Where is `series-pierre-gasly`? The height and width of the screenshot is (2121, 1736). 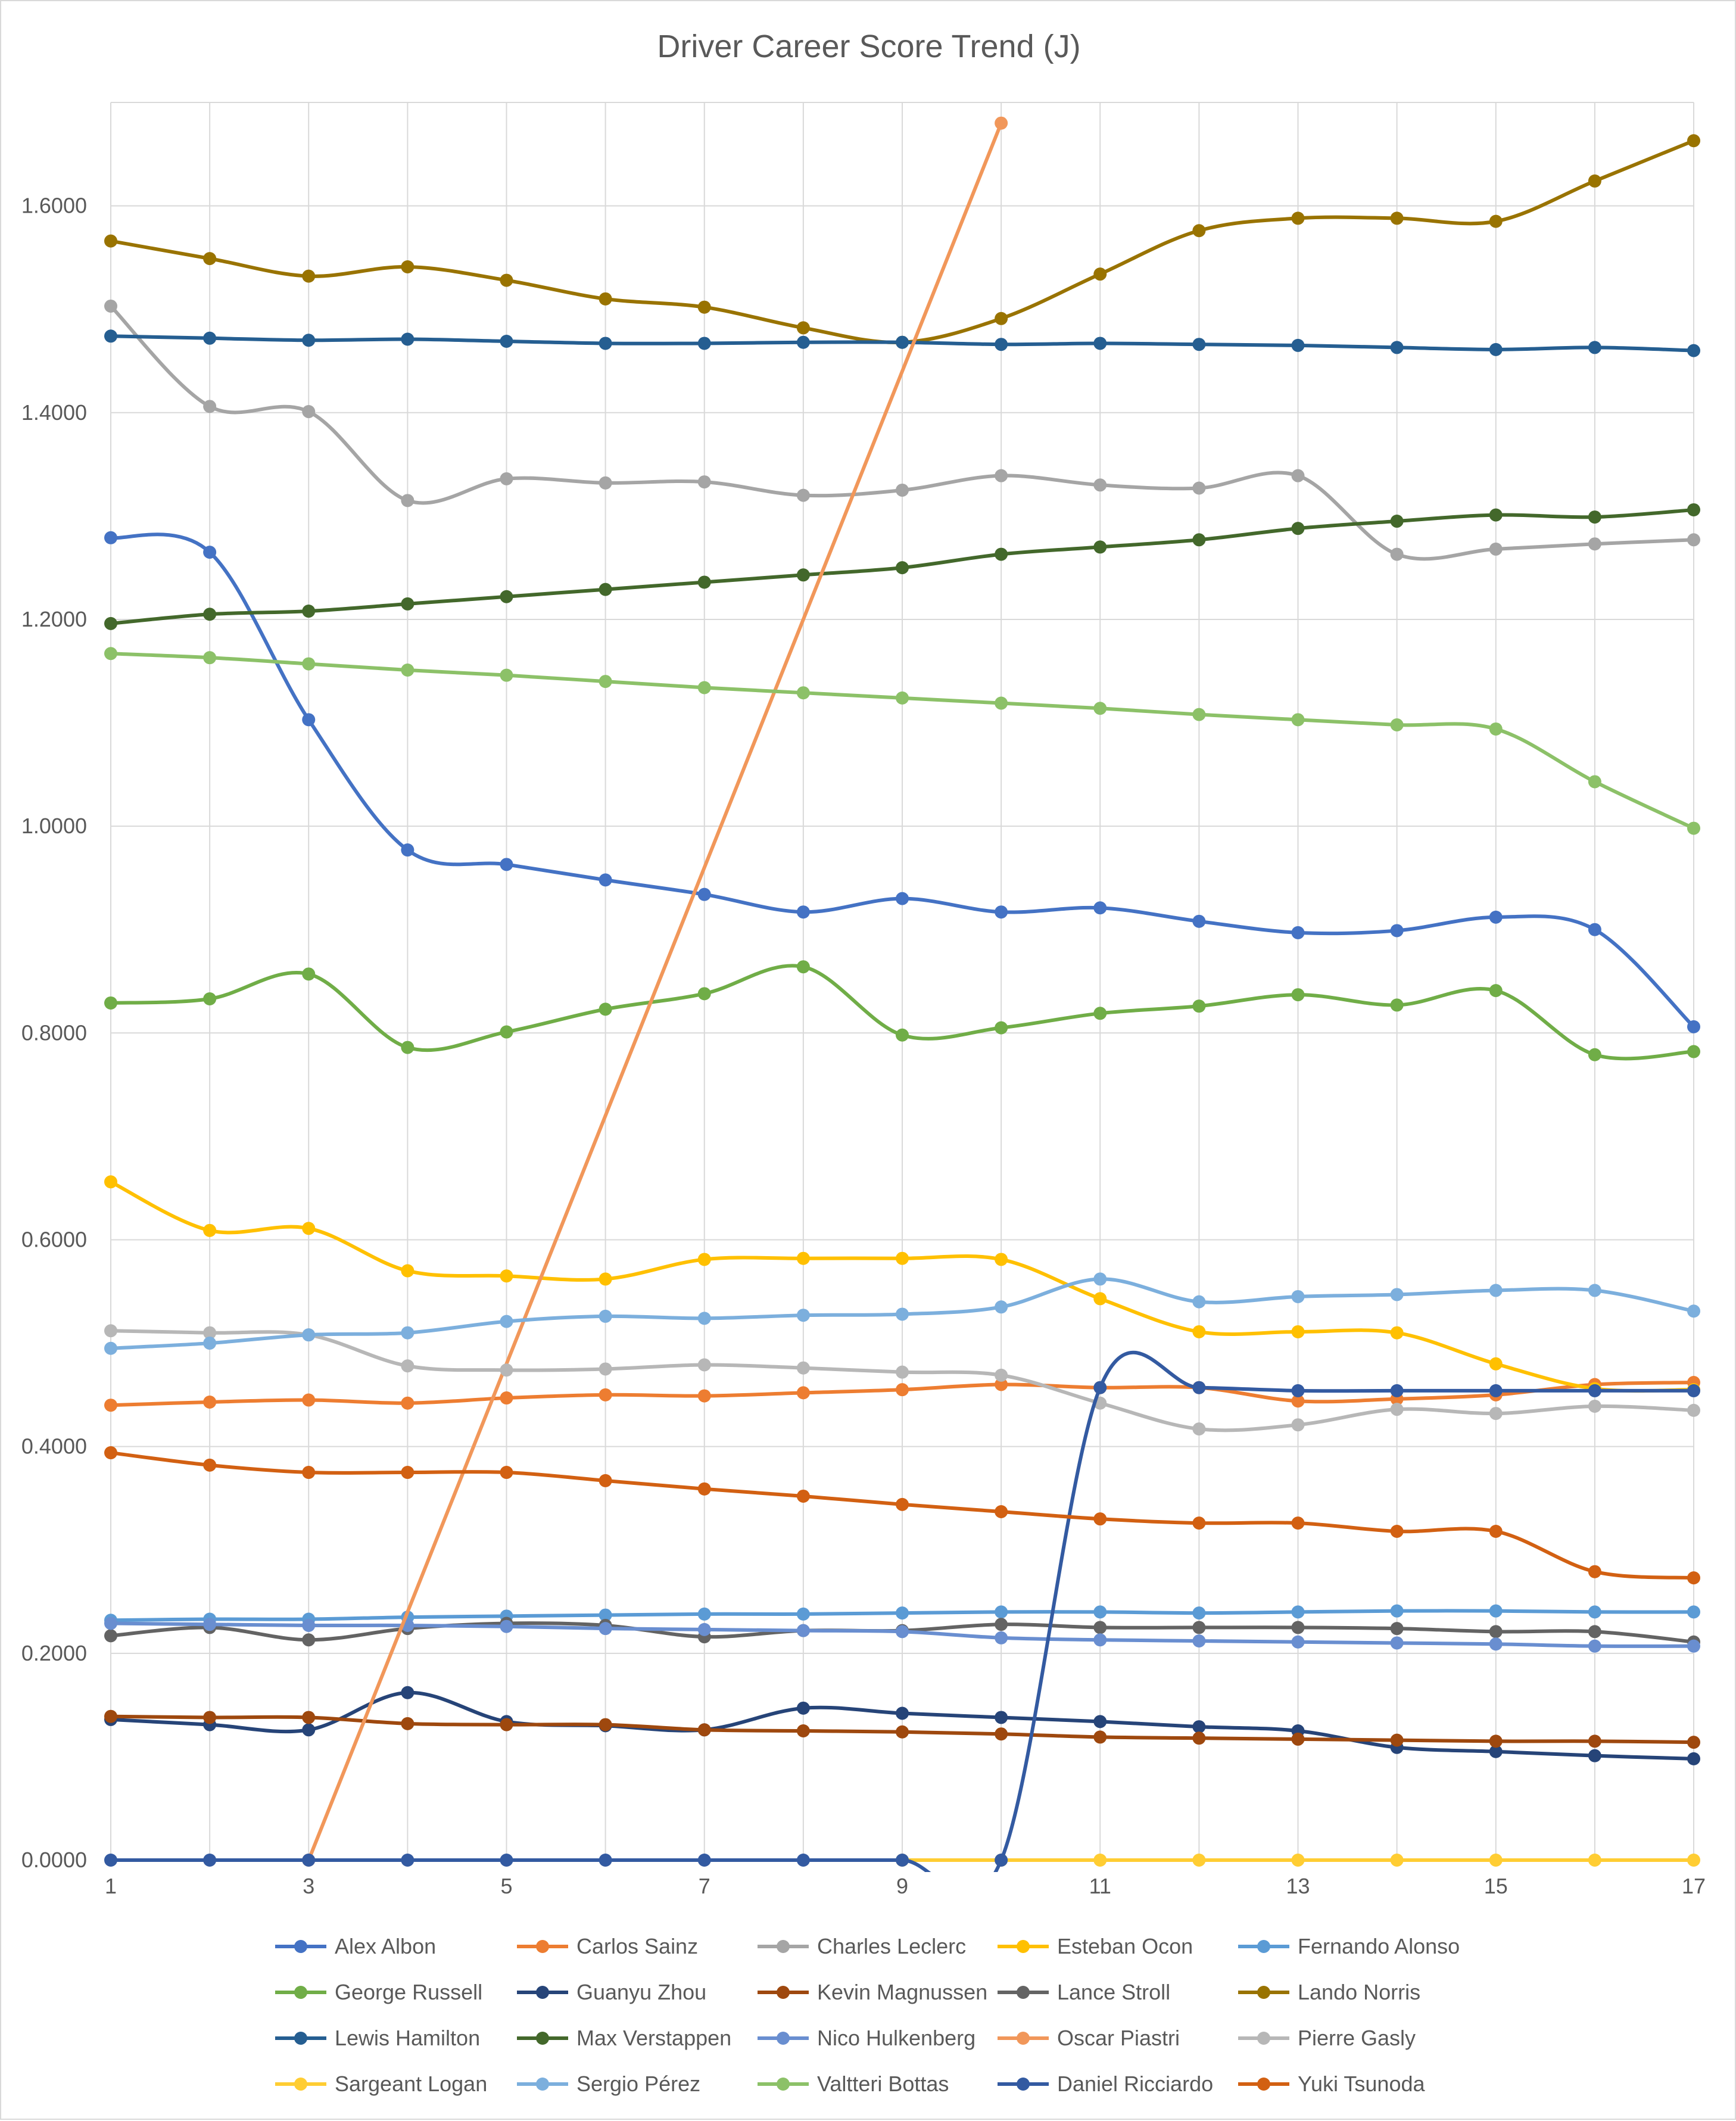
series-pierre-gasly is located at coordinates (902, 1380).